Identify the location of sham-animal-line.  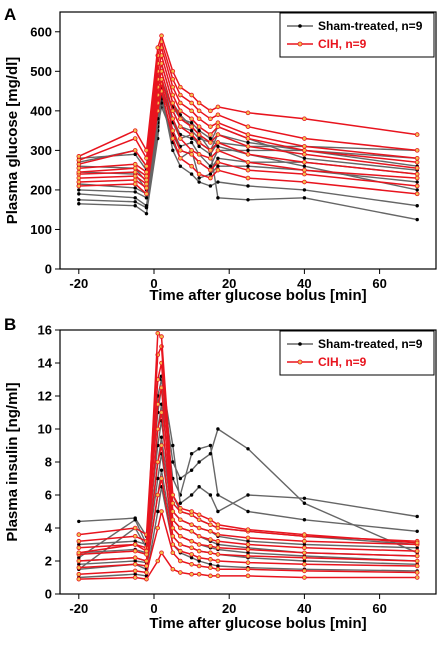
(248, 154).